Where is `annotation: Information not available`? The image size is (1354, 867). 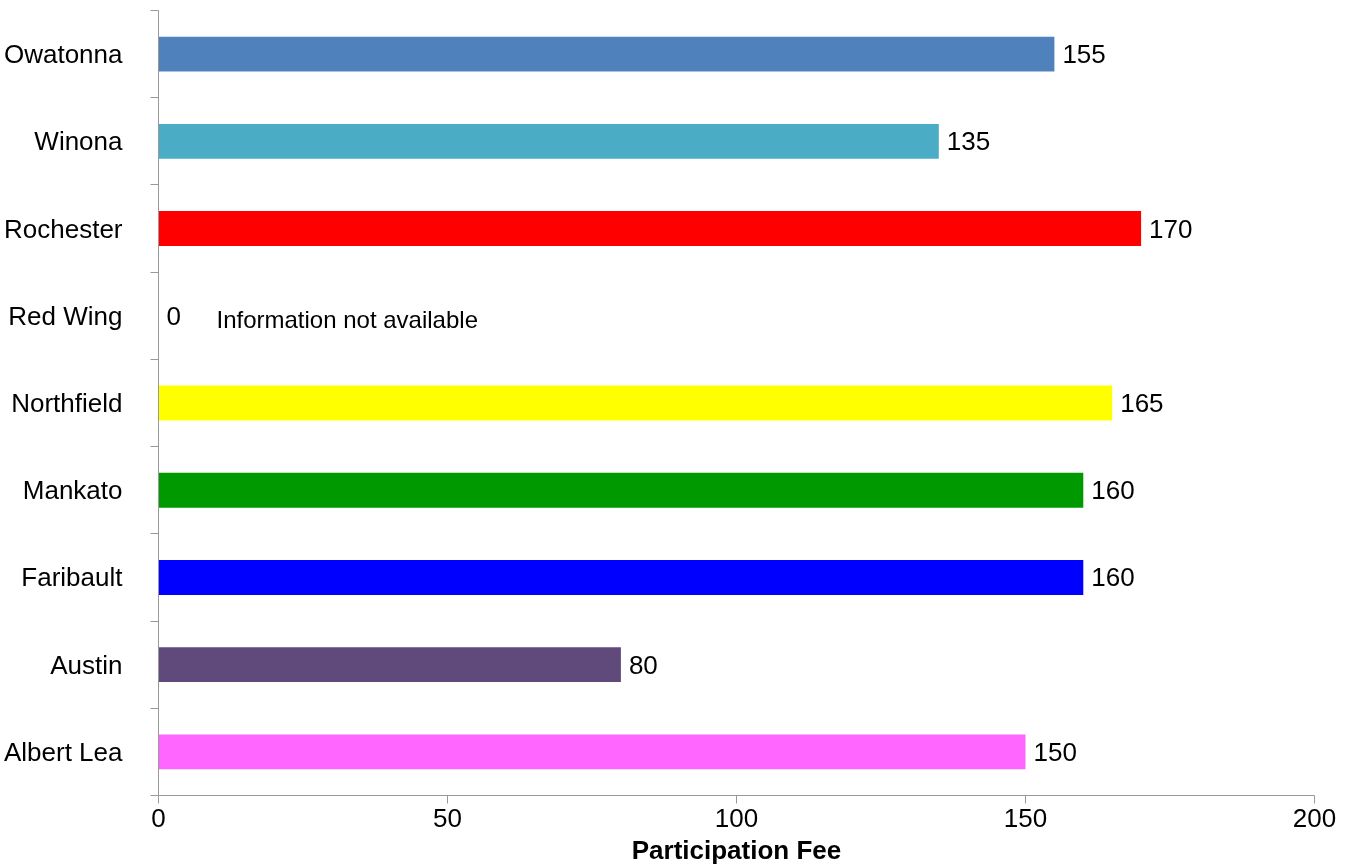 annotation: Information not available is located at coordinates (347, 320).